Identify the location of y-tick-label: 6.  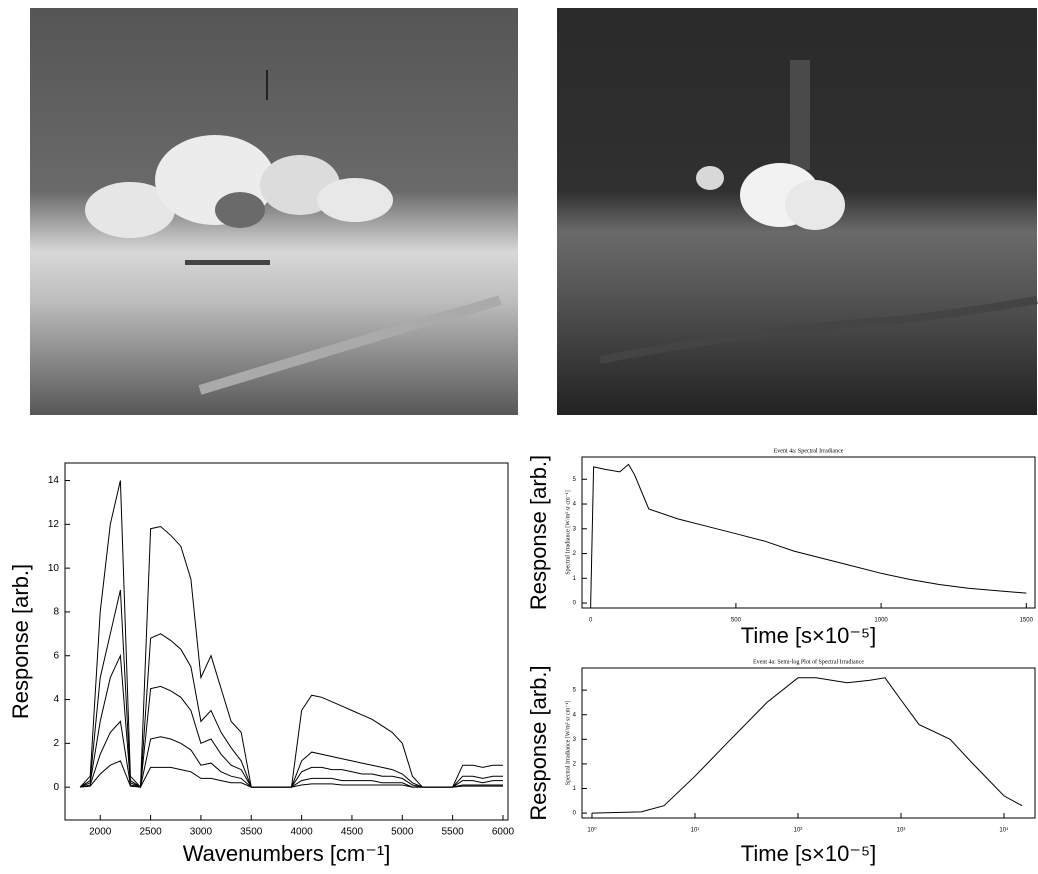
(56, 655).